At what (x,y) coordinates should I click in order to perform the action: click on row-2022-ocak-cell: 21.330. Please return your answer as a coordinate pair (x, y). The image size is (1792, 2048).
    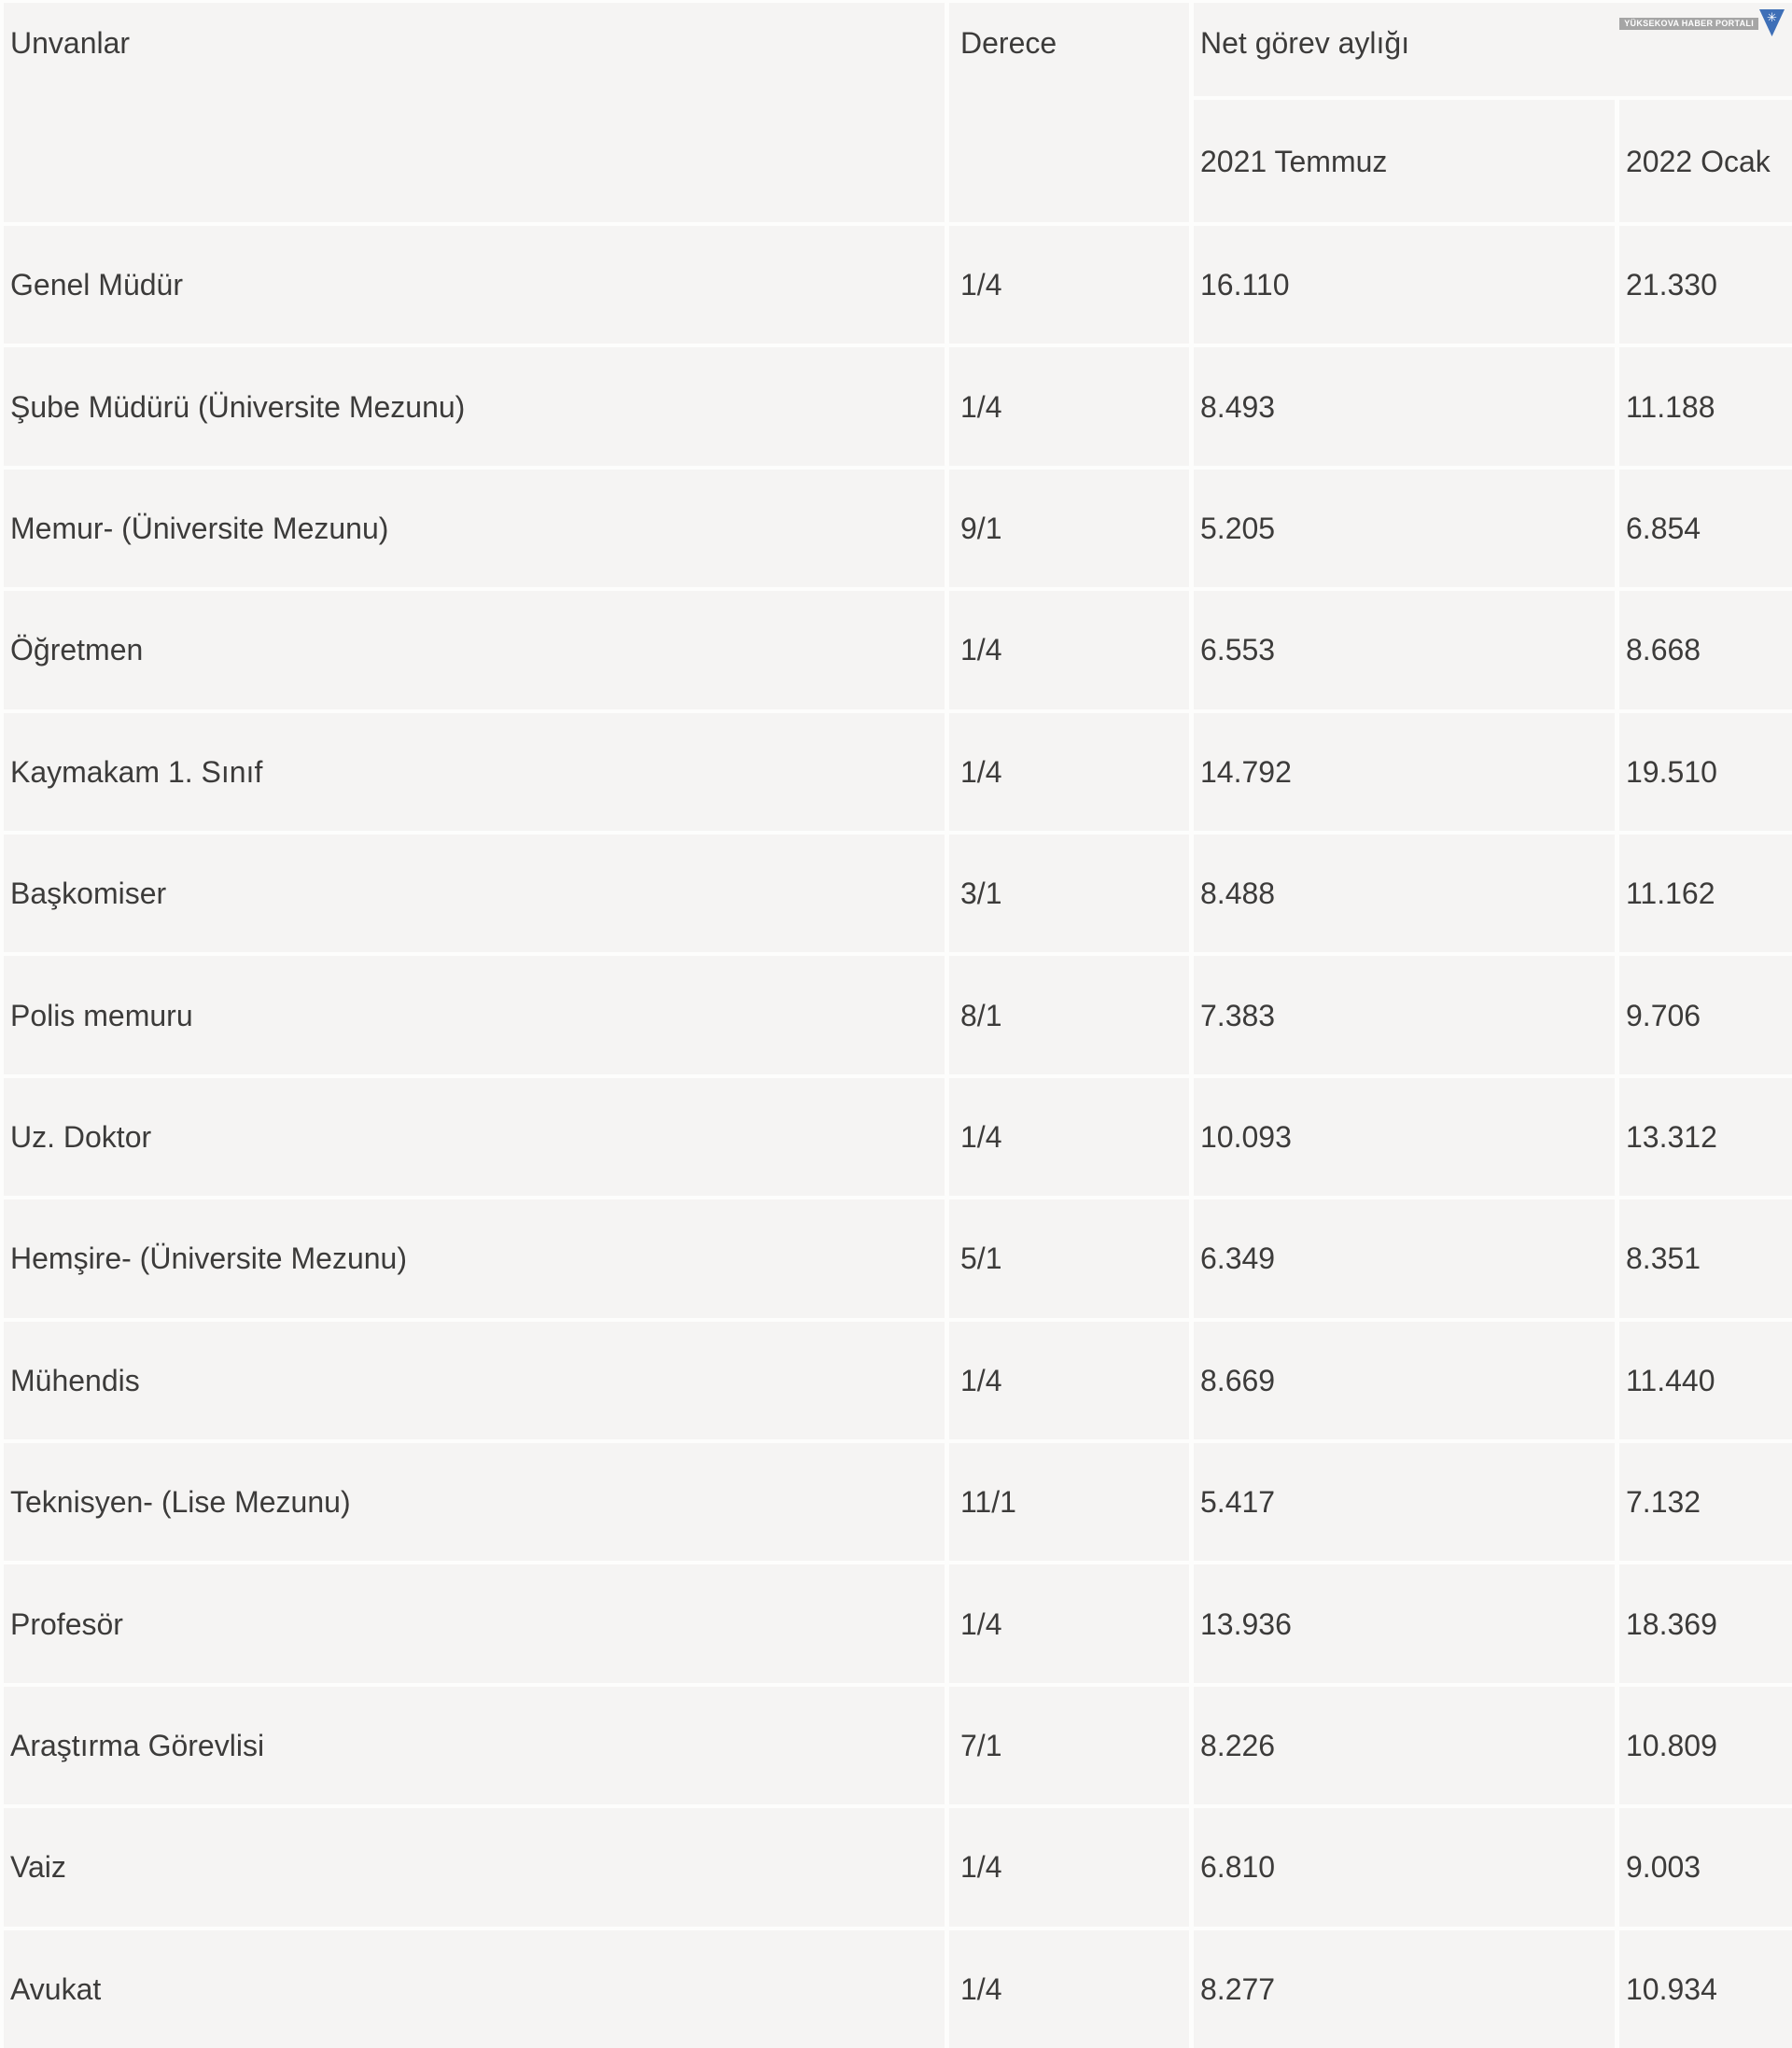
    Looking at the image, I should click on (1705, 285).